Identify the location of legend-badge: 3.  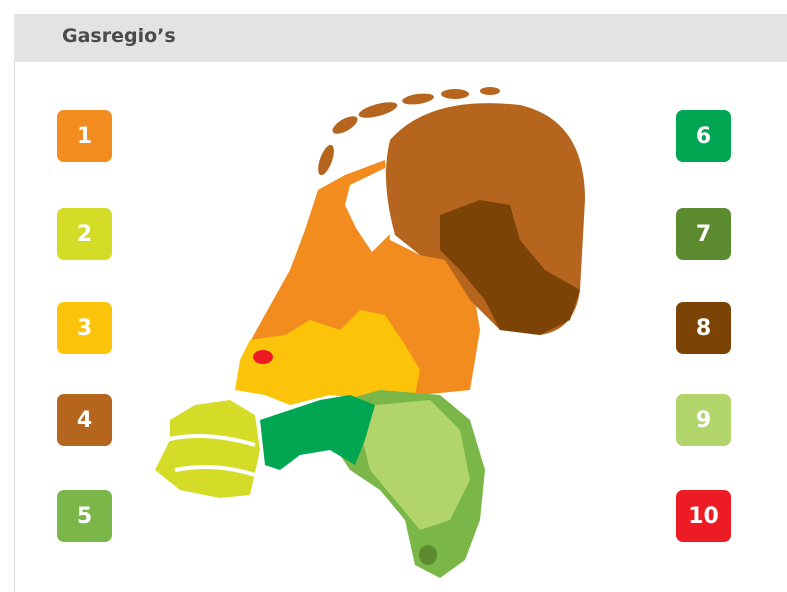
(84, 328).